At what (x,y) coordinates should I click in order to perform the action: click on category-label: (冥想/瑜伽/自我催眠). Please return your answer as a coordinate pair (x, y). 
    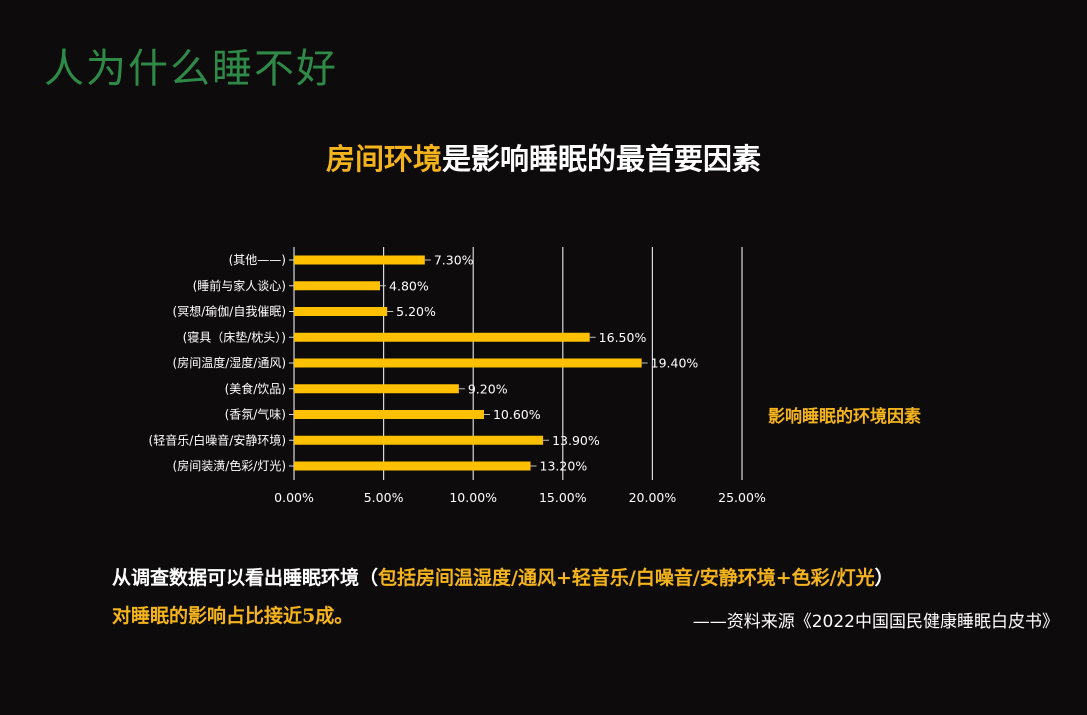
    Looking at the image, I should click on (229, 311).